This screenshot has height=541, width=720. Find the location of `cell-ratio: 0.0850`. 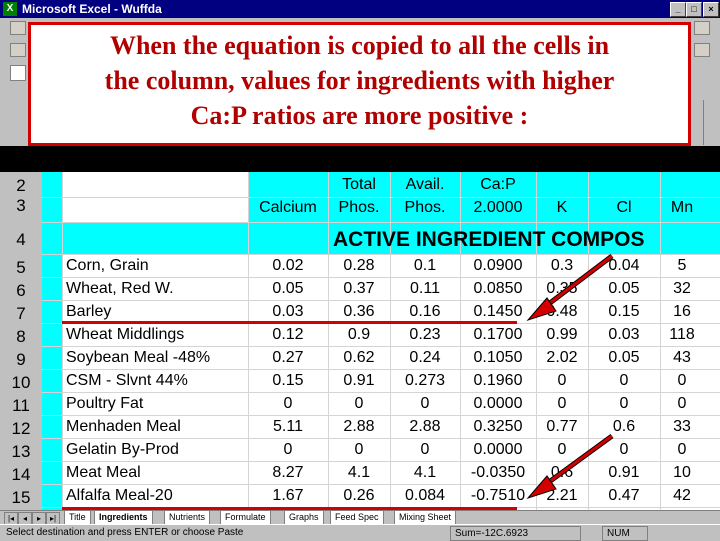

cell-ratio: 0.0850 is located at coordinates (498, 288).